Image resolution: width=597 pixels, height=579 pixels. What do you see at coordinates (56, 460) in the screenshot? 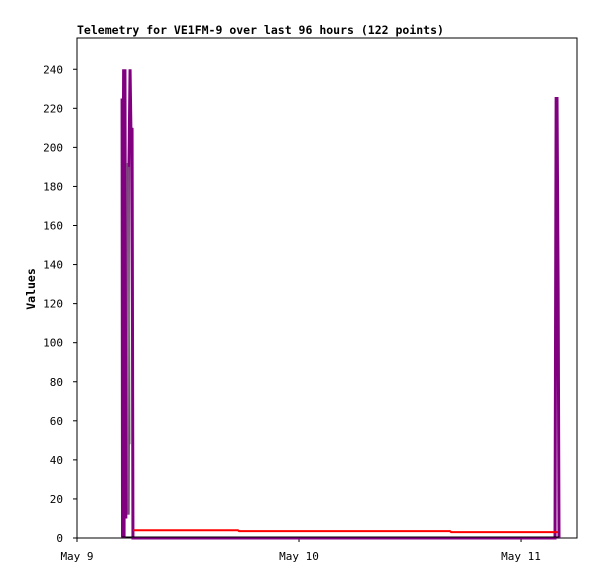
I see `y-tick-label: 40` at bounding box center [56, 460].